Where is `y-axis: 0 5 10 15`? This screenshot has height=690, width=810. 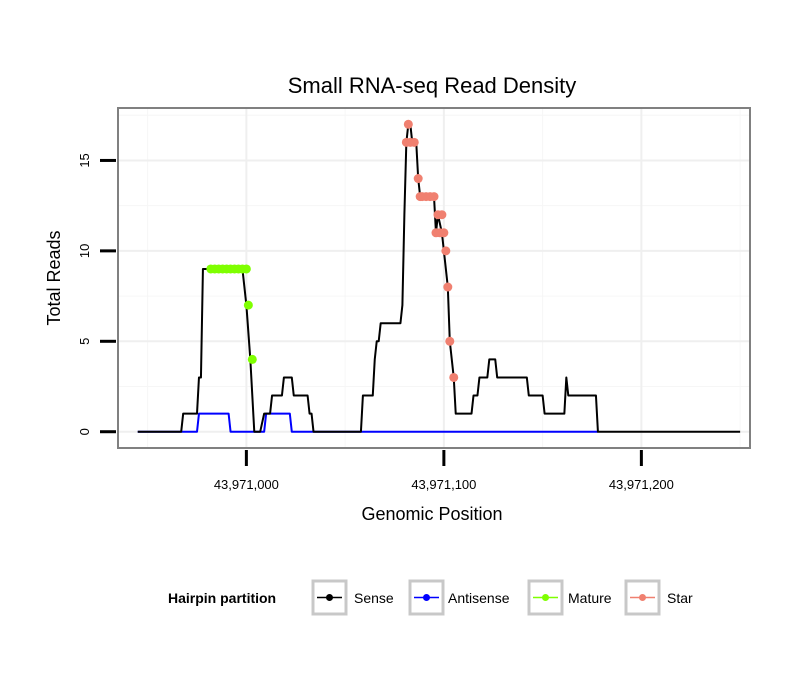
y-axis: 0 5 10 15 is located at coordinates (96, 294).